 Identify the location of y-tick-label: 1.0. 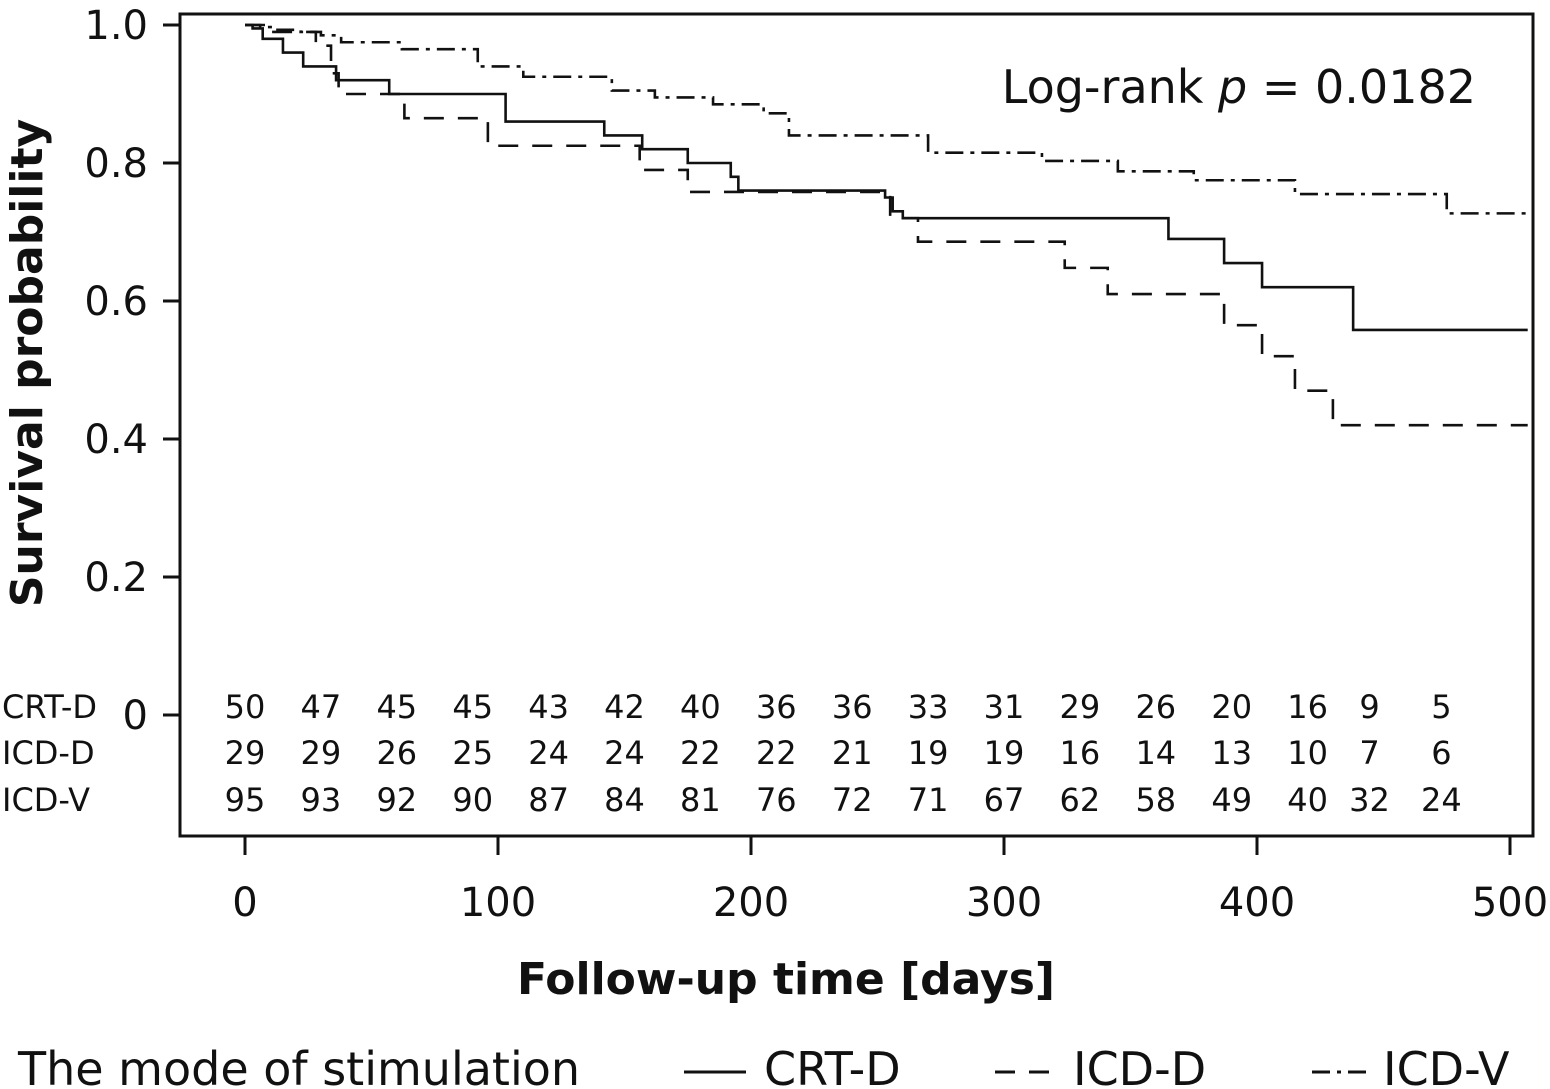
(116, 26).